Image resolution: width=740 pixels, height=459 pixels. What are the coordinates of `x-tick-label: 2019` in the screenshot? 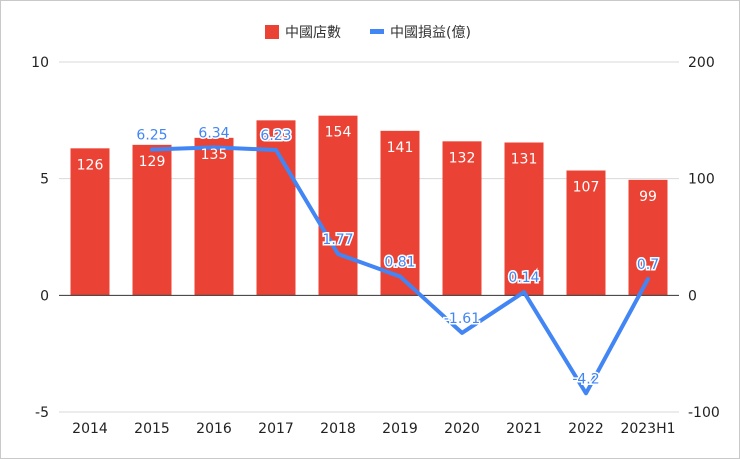 It's located at (400, 429).